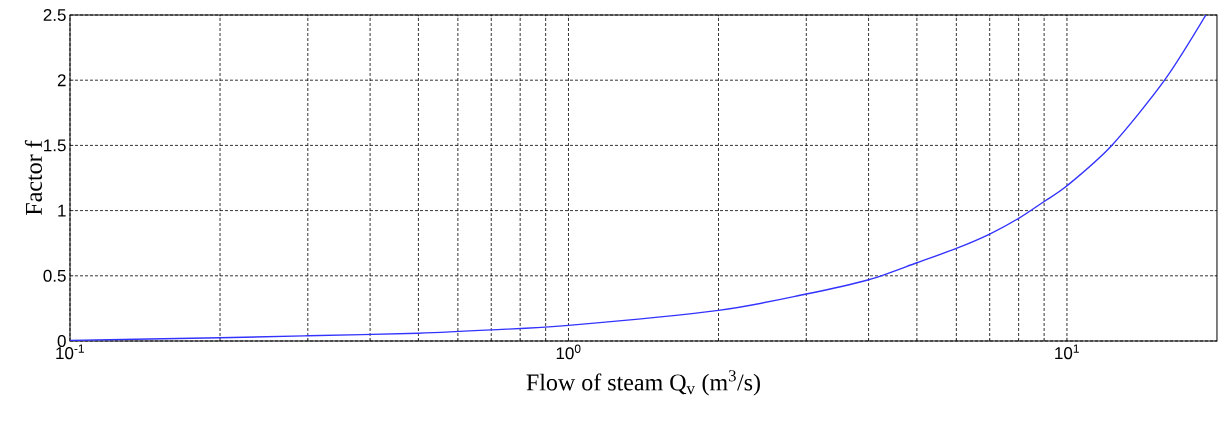  What do you see at coordinates (1067, 352) in the screenshot?
I see `x-tick-label: 10$^{1}$` at bounding box center [1067, 352].